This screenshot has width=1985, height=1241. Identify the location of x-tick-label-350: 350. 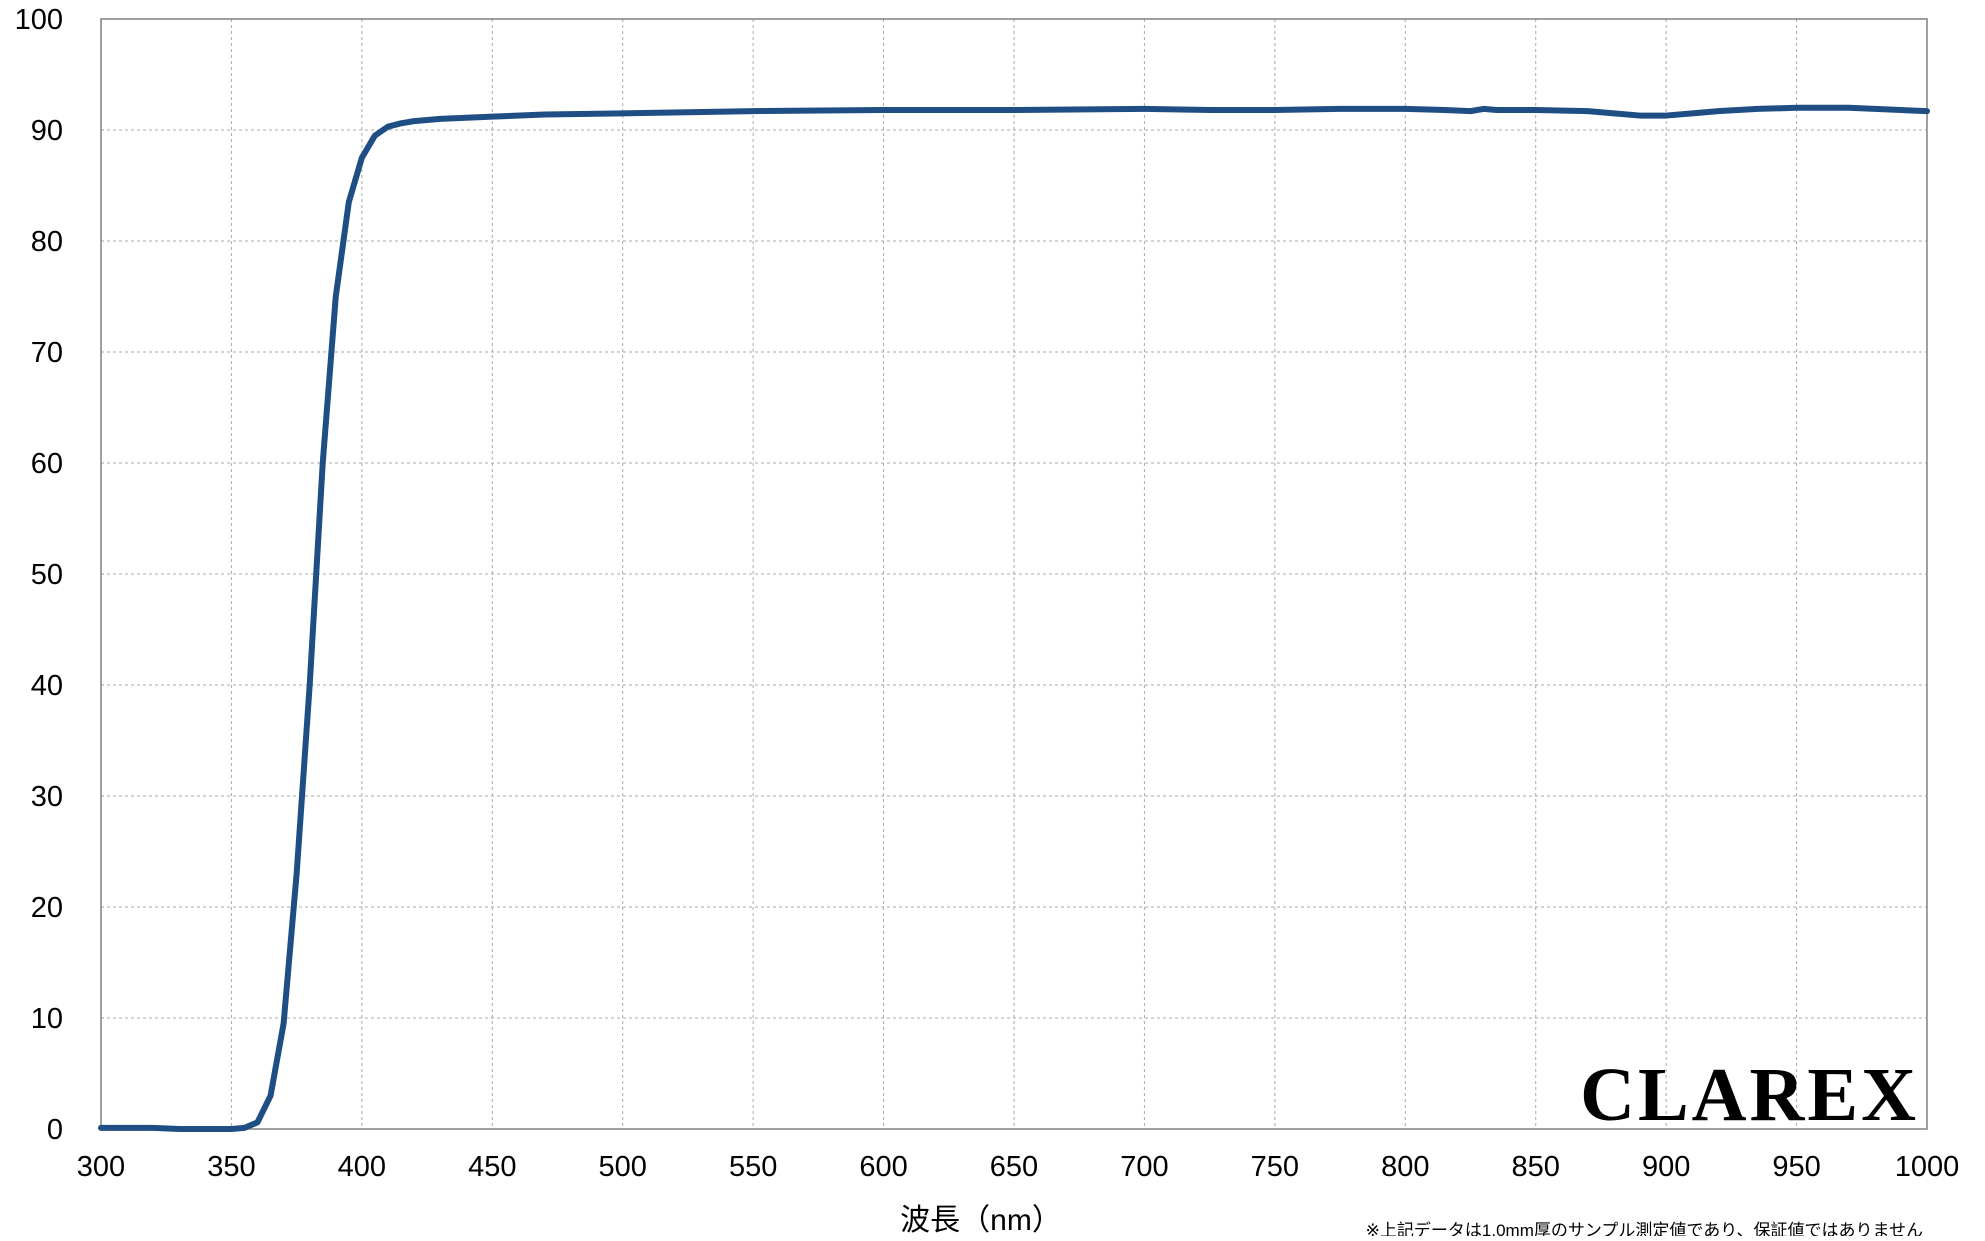
(231, 1167).